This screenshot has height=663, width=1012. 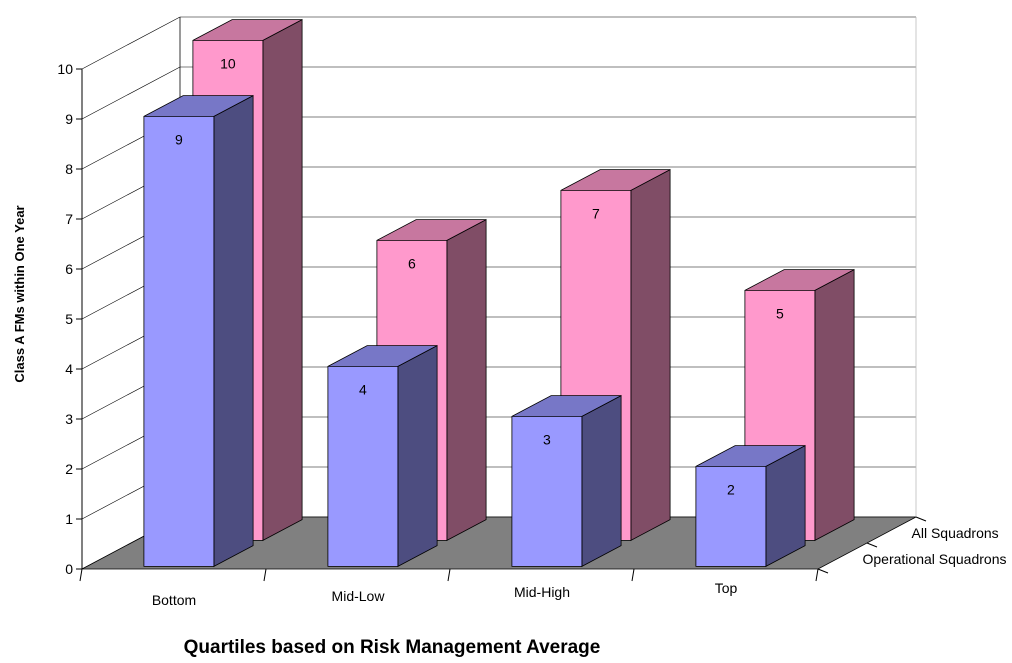 What do you see at coordinates (69, 269) in the screenshot?
I see `y-tick-label: 6` at bounding box center [69, 269].